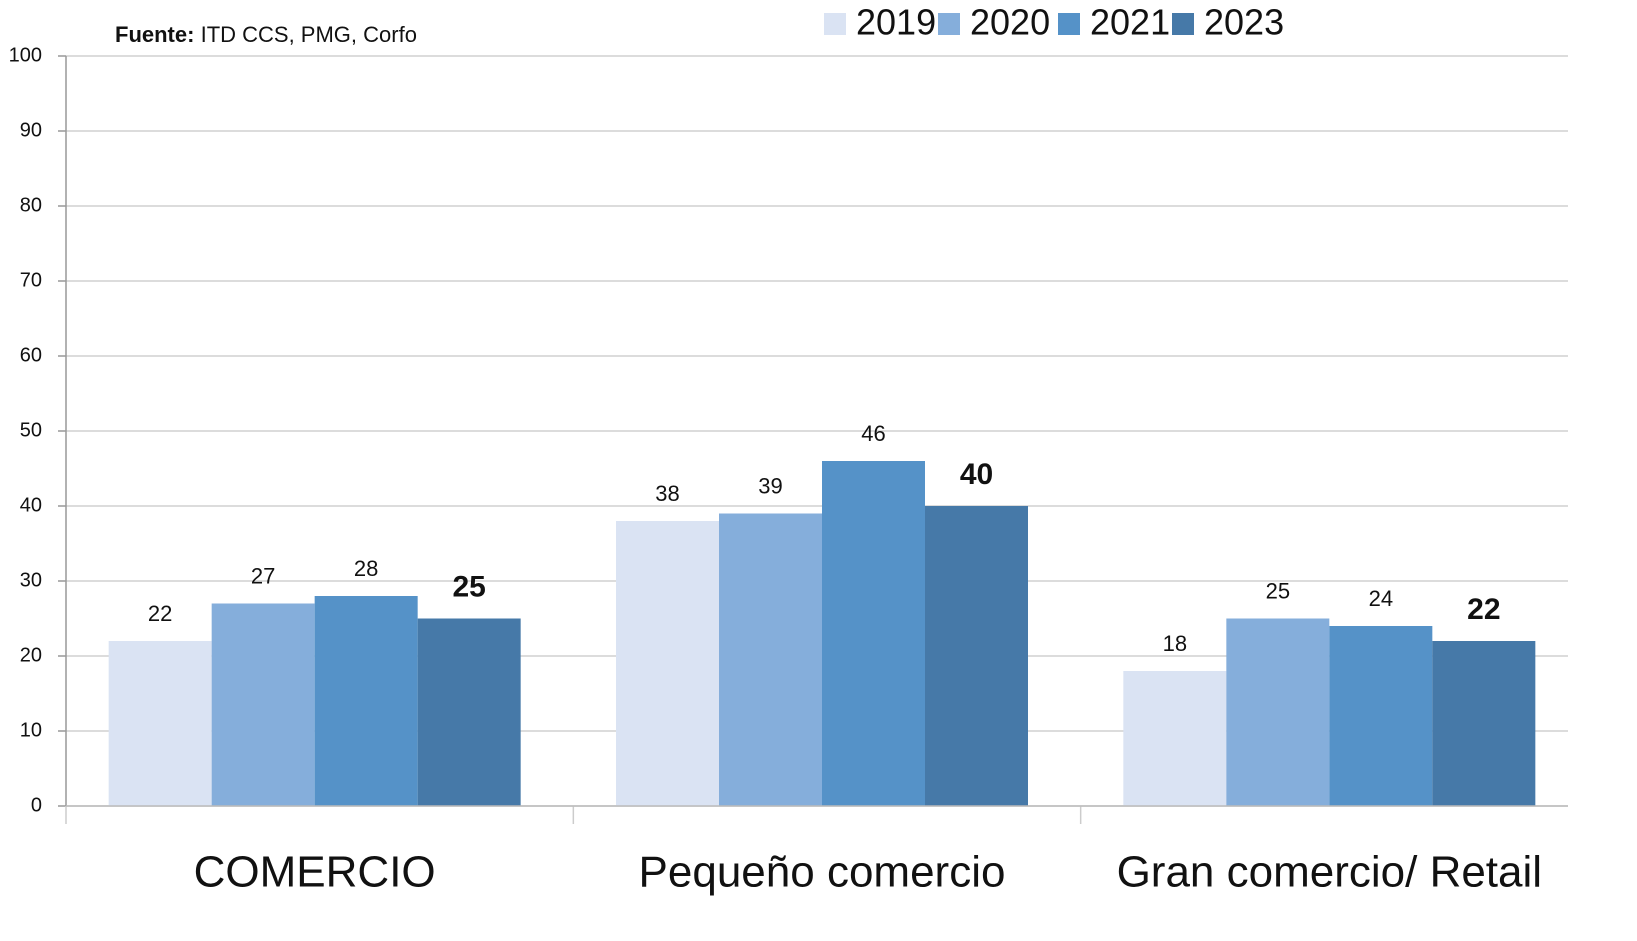 This screenshot has height=941, width=1637. I want to click on y-tick-label: 80, so click(31, 205).